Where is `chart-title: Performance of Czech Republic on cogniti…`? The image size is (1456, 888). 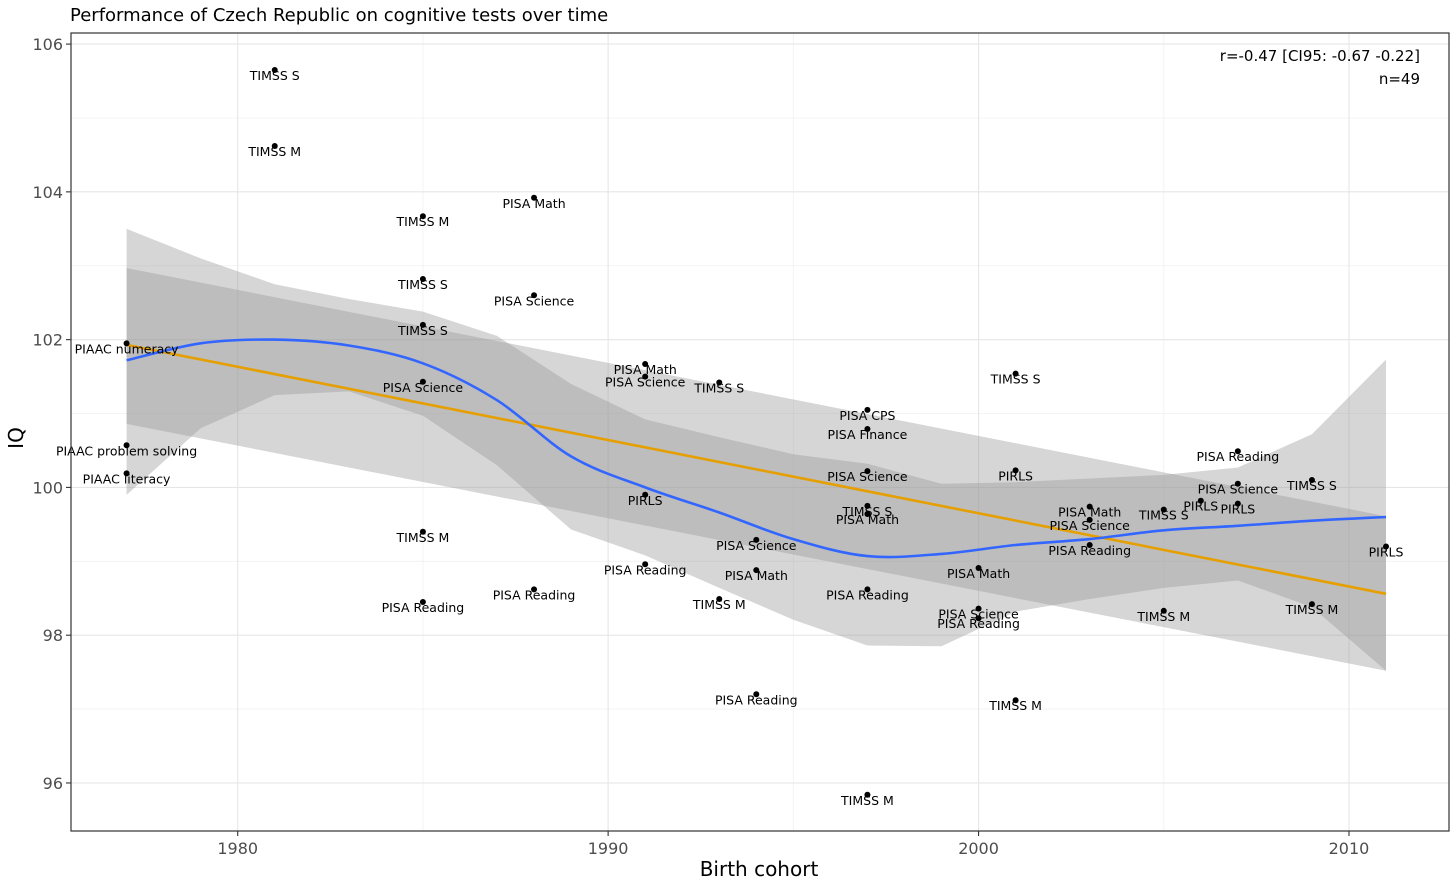
chart-title: Performance of Czech Republic on cogniti… is located at coordinates (339, 15).